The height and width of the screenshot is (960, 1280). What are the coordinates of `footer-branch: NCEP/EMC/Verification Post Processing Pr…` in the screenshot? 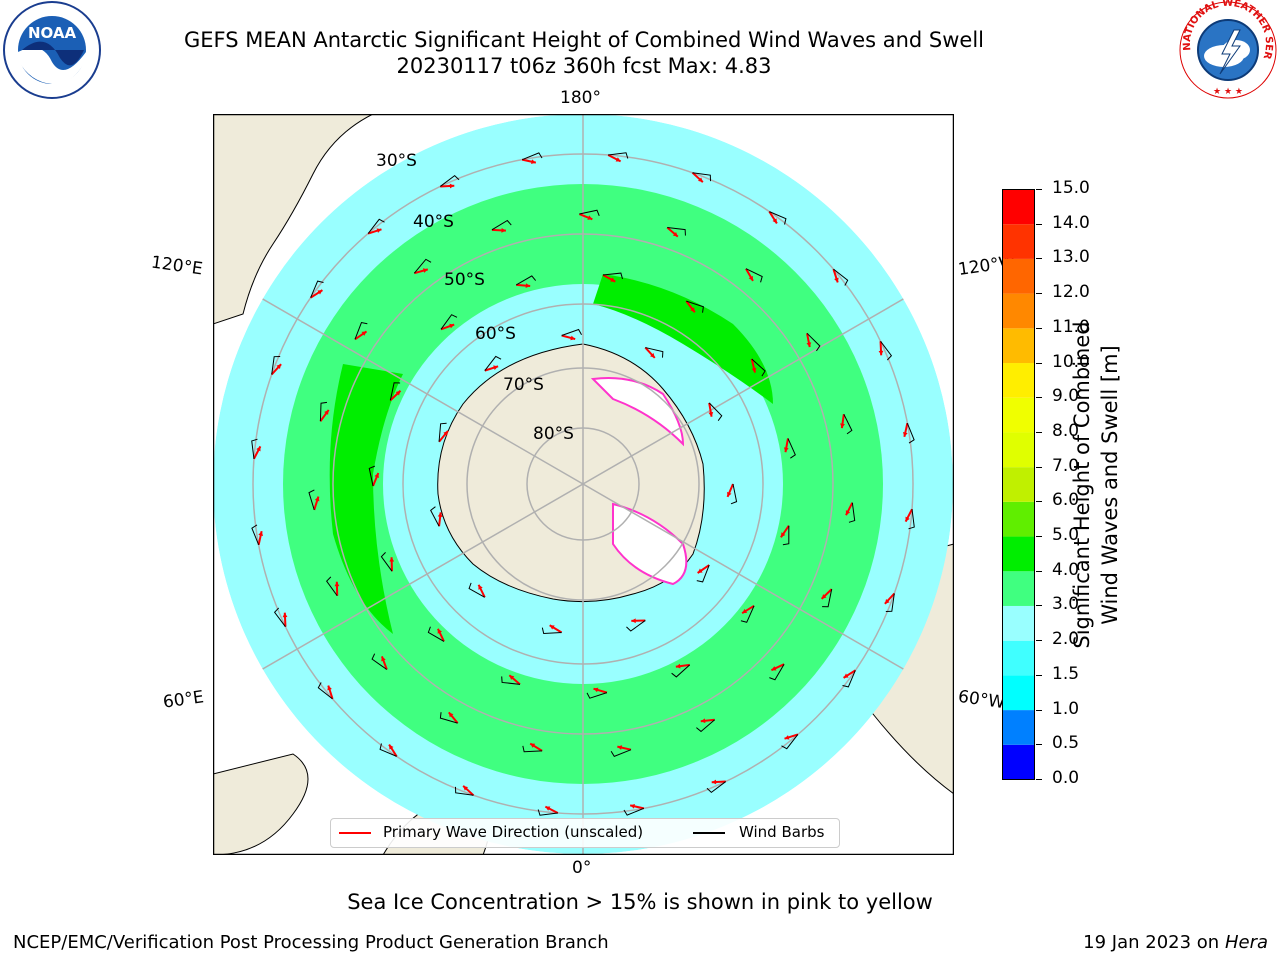 It's located at (311, 942).